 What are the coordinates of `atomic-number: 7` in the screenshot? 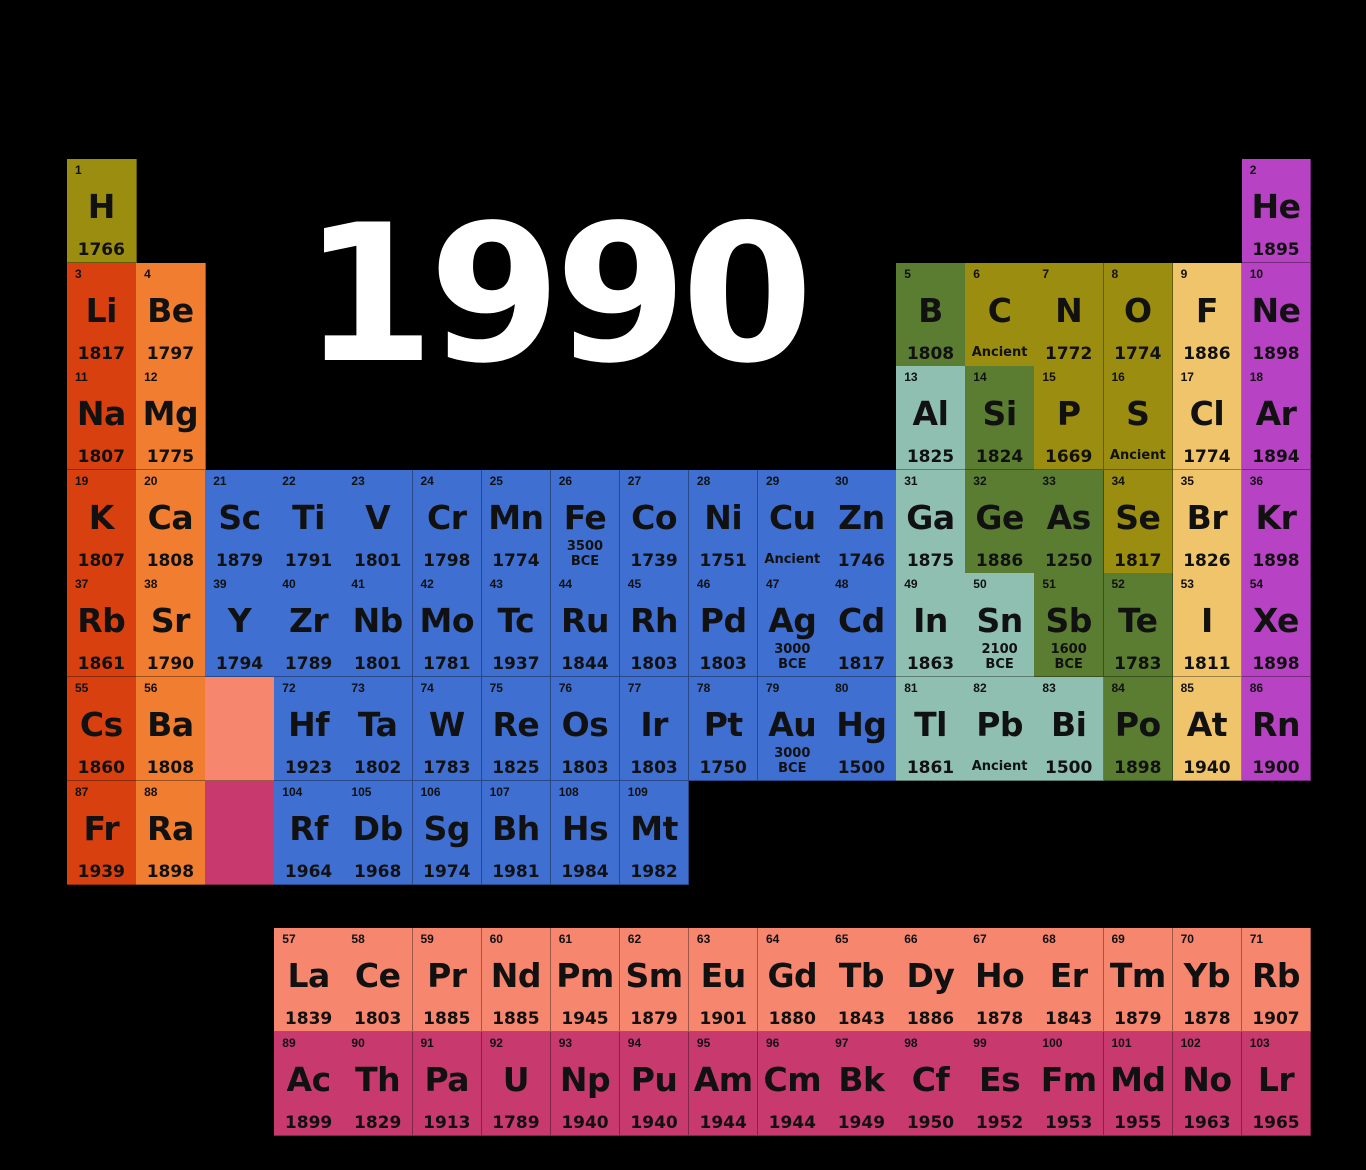 It's located at (1046, 273).